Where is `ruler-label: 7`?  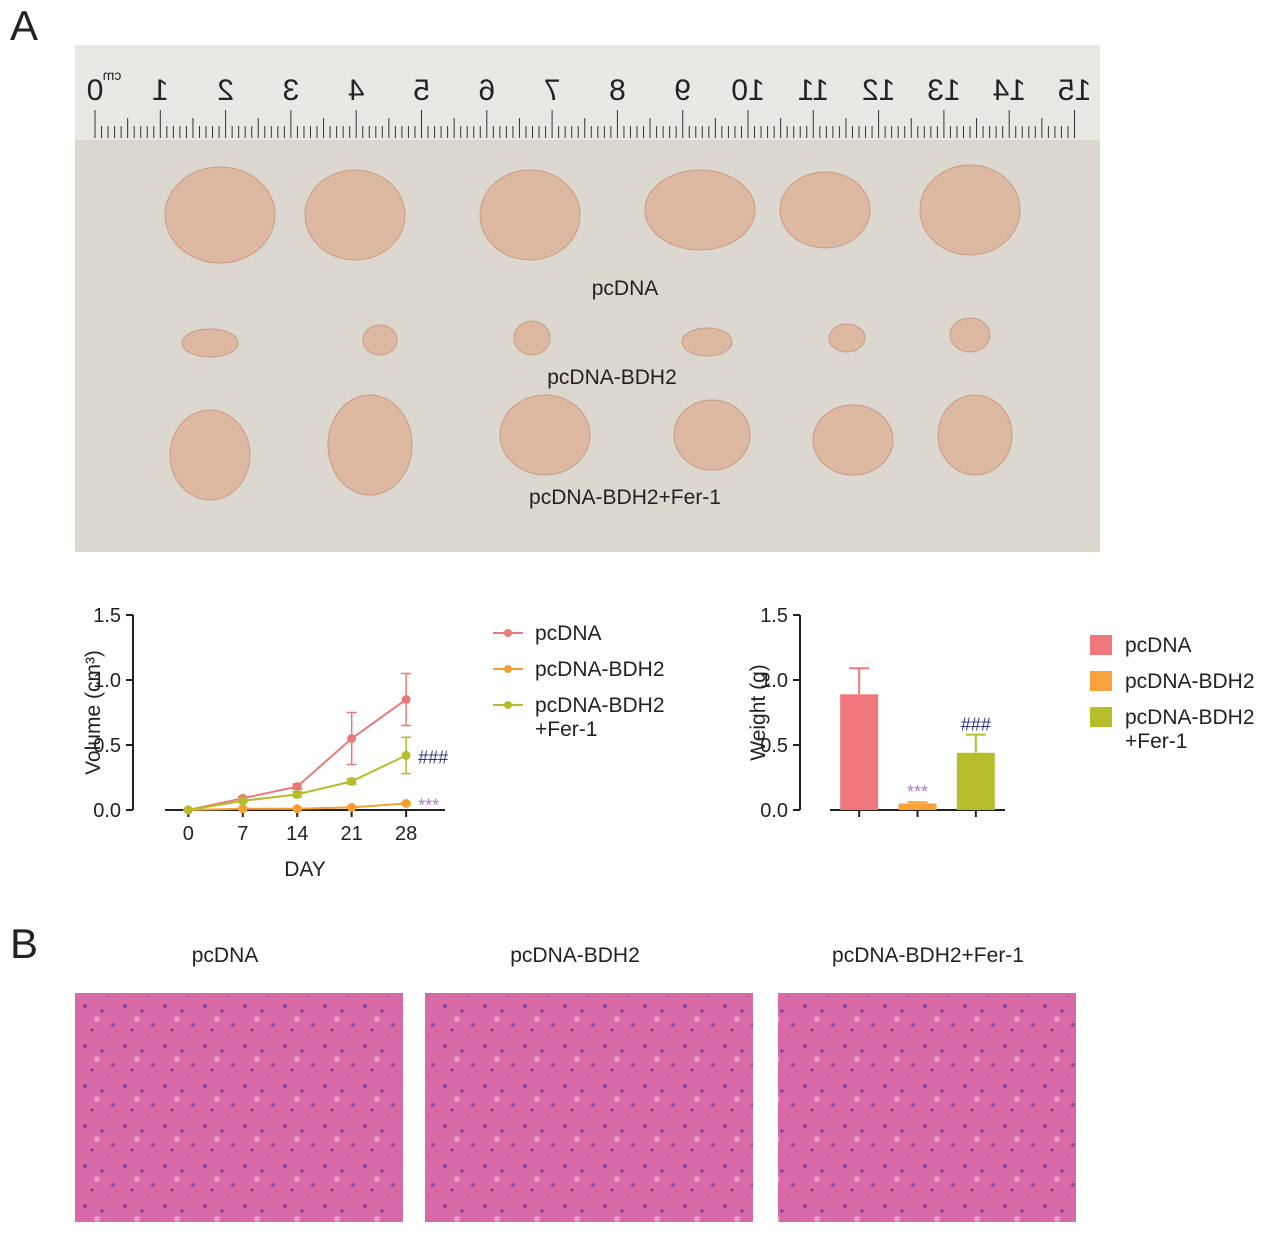 ruler-label: 7 is located at coordinates (552, 90).